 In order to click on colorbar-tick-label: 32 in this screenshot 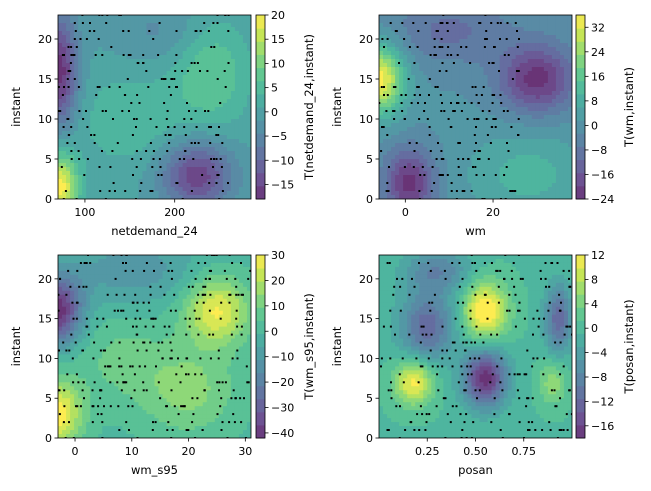, I will do `click(598, 27)`.